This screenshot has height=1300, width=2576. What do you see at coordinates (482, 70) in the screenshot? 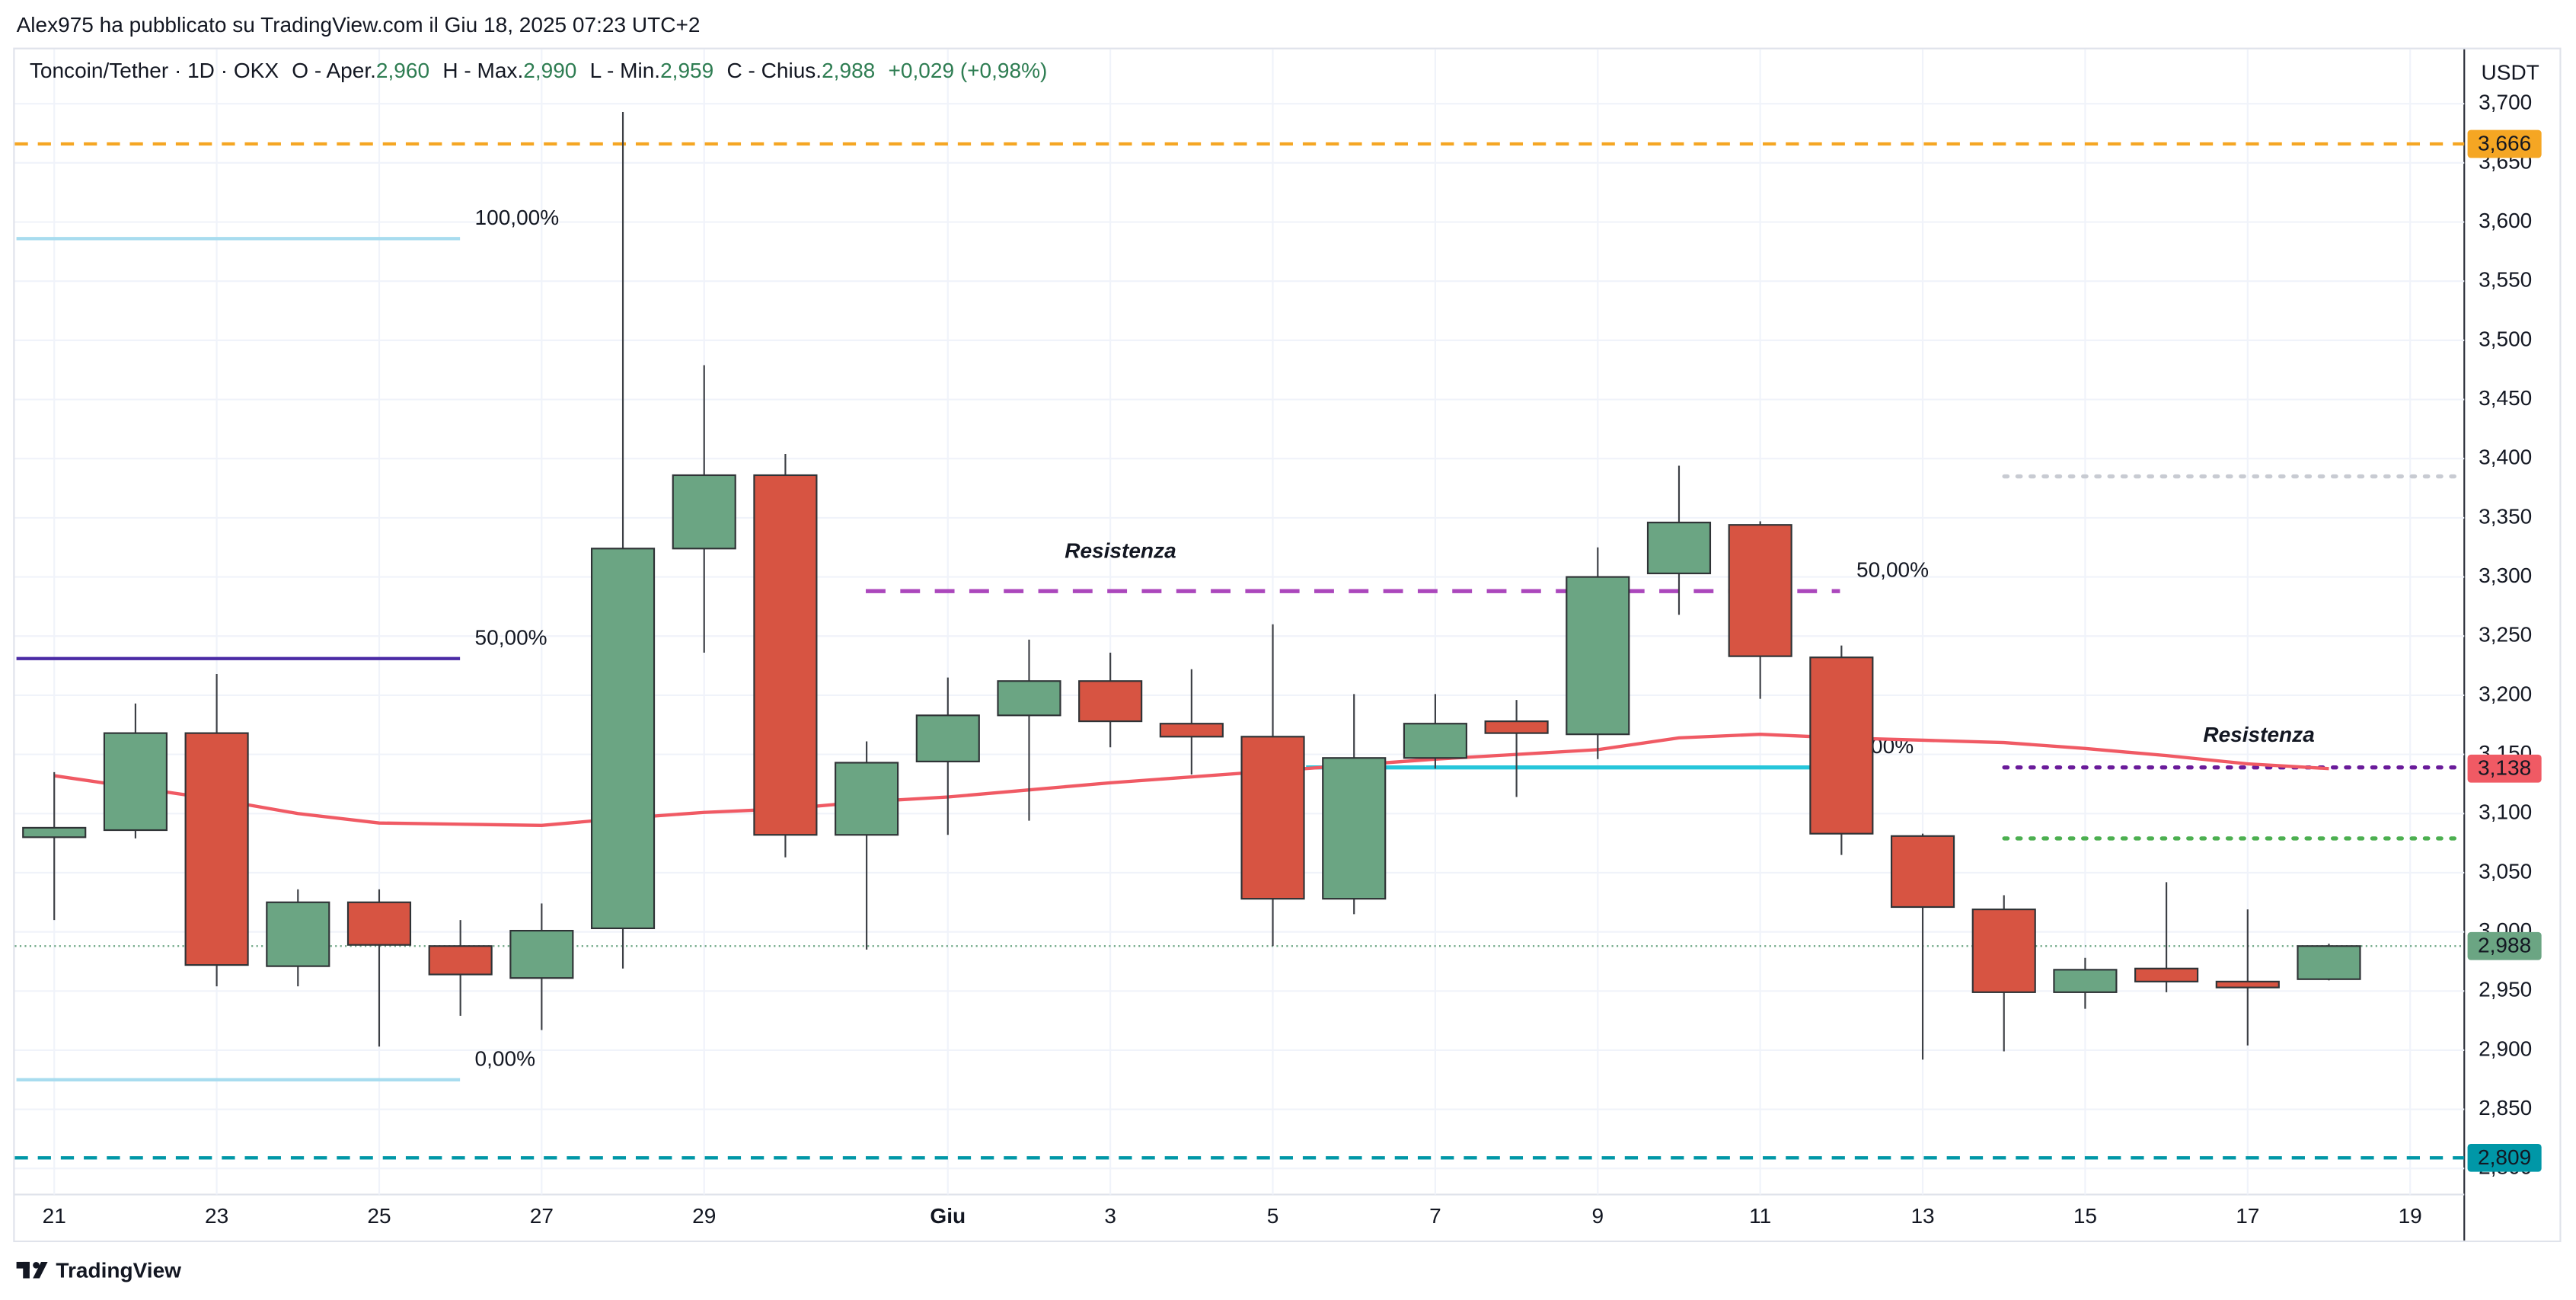
I see `legend-label: H - Max.` at bounding box center [482, 70].